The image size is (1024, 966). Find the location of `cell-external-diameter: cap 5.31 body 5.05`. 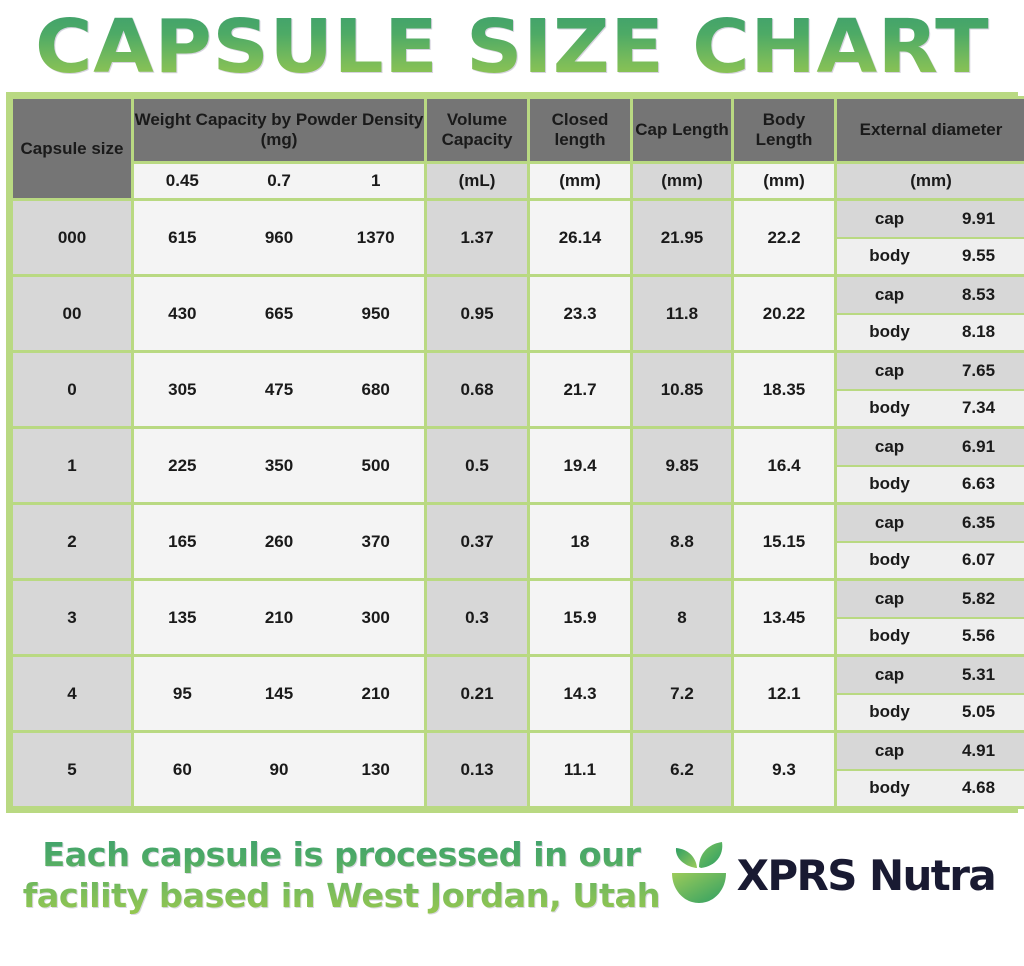

cell-external-diameter: cap 5.31 body 5.05 is located at coordinates (930, 693).